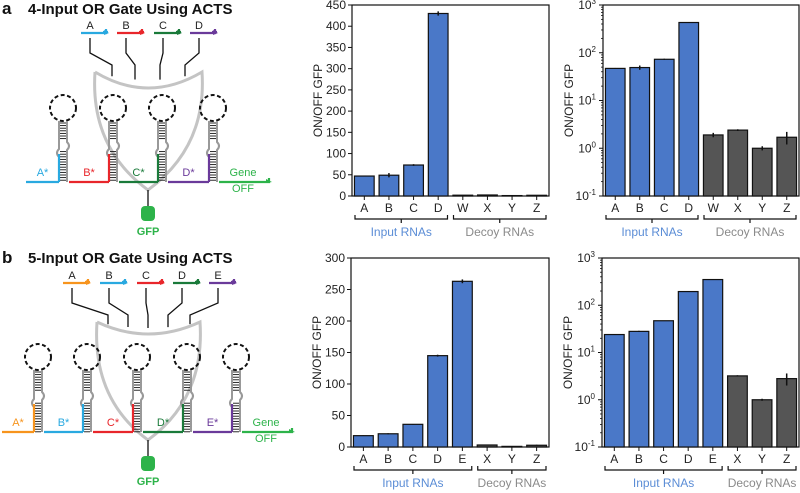  What do you see at coordinates (450, 352) in the screenshot?
I see `plot-frame` at bounding box center [450, 352].